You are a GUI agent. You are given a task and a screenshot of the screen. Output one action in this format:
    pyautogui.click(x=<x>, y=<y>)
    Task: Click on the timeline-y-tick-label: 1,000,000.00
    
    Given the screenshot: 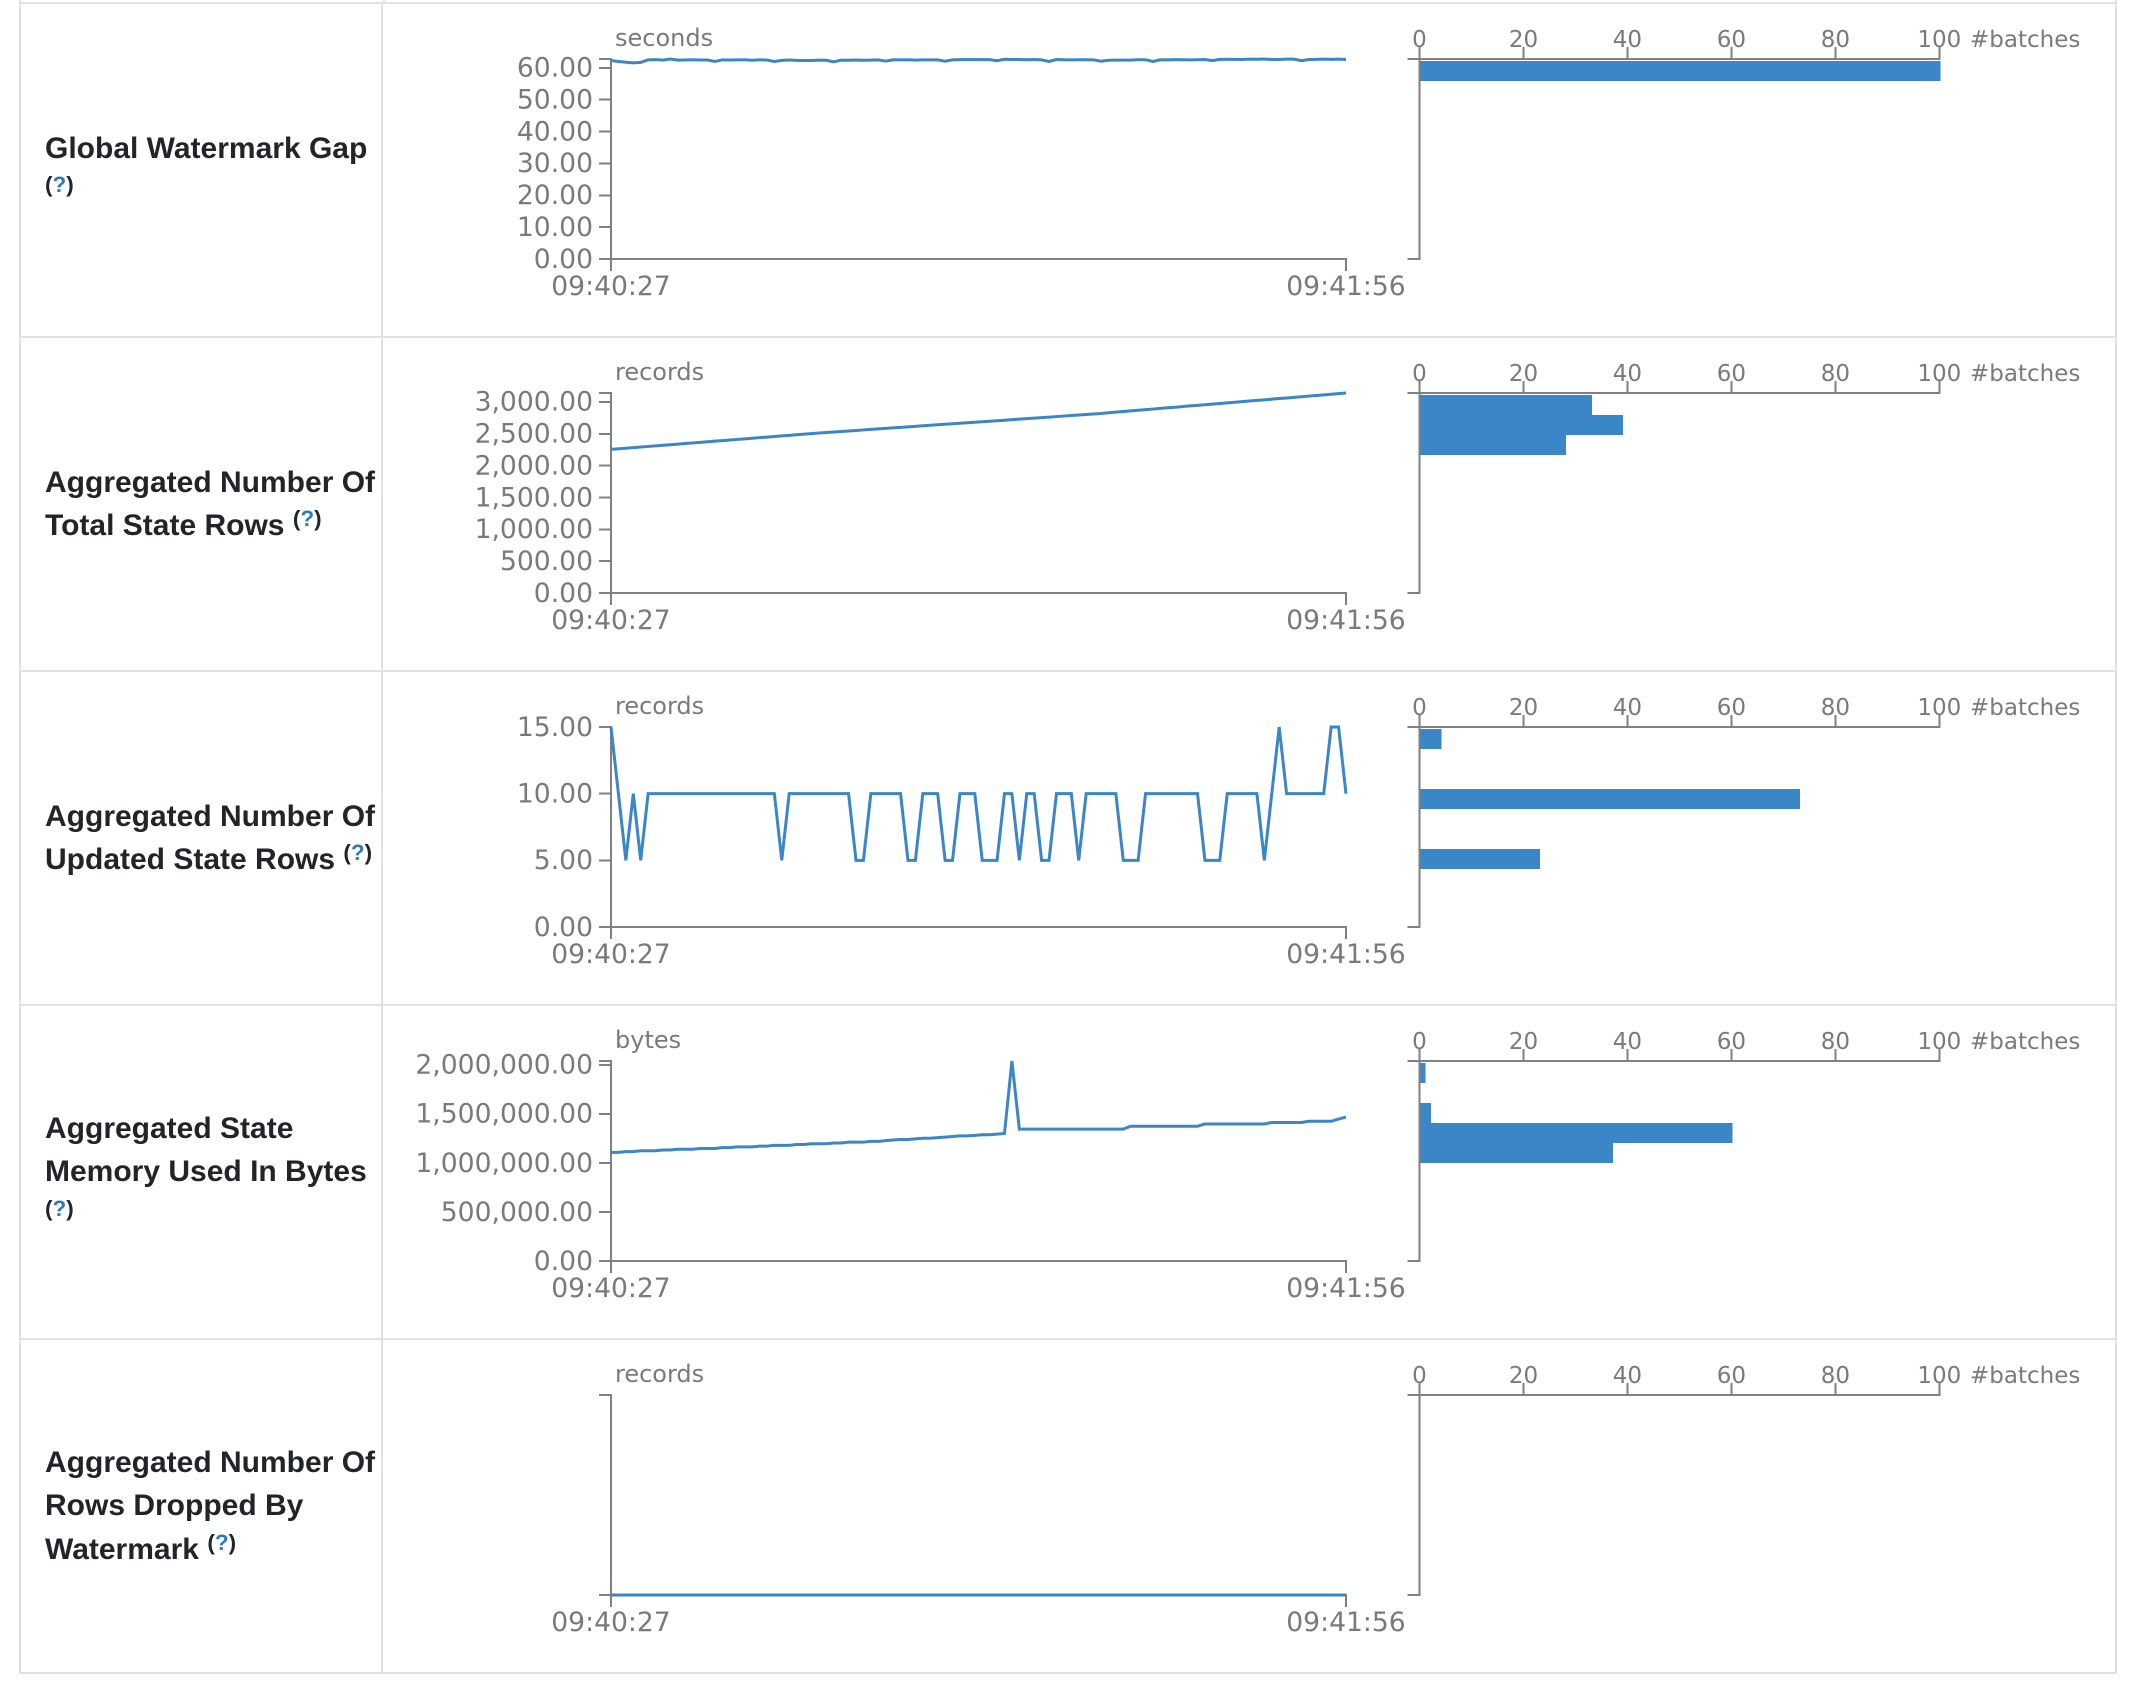 What is the action you would take?
    pyautogui.click(x=504, y=1163)
    